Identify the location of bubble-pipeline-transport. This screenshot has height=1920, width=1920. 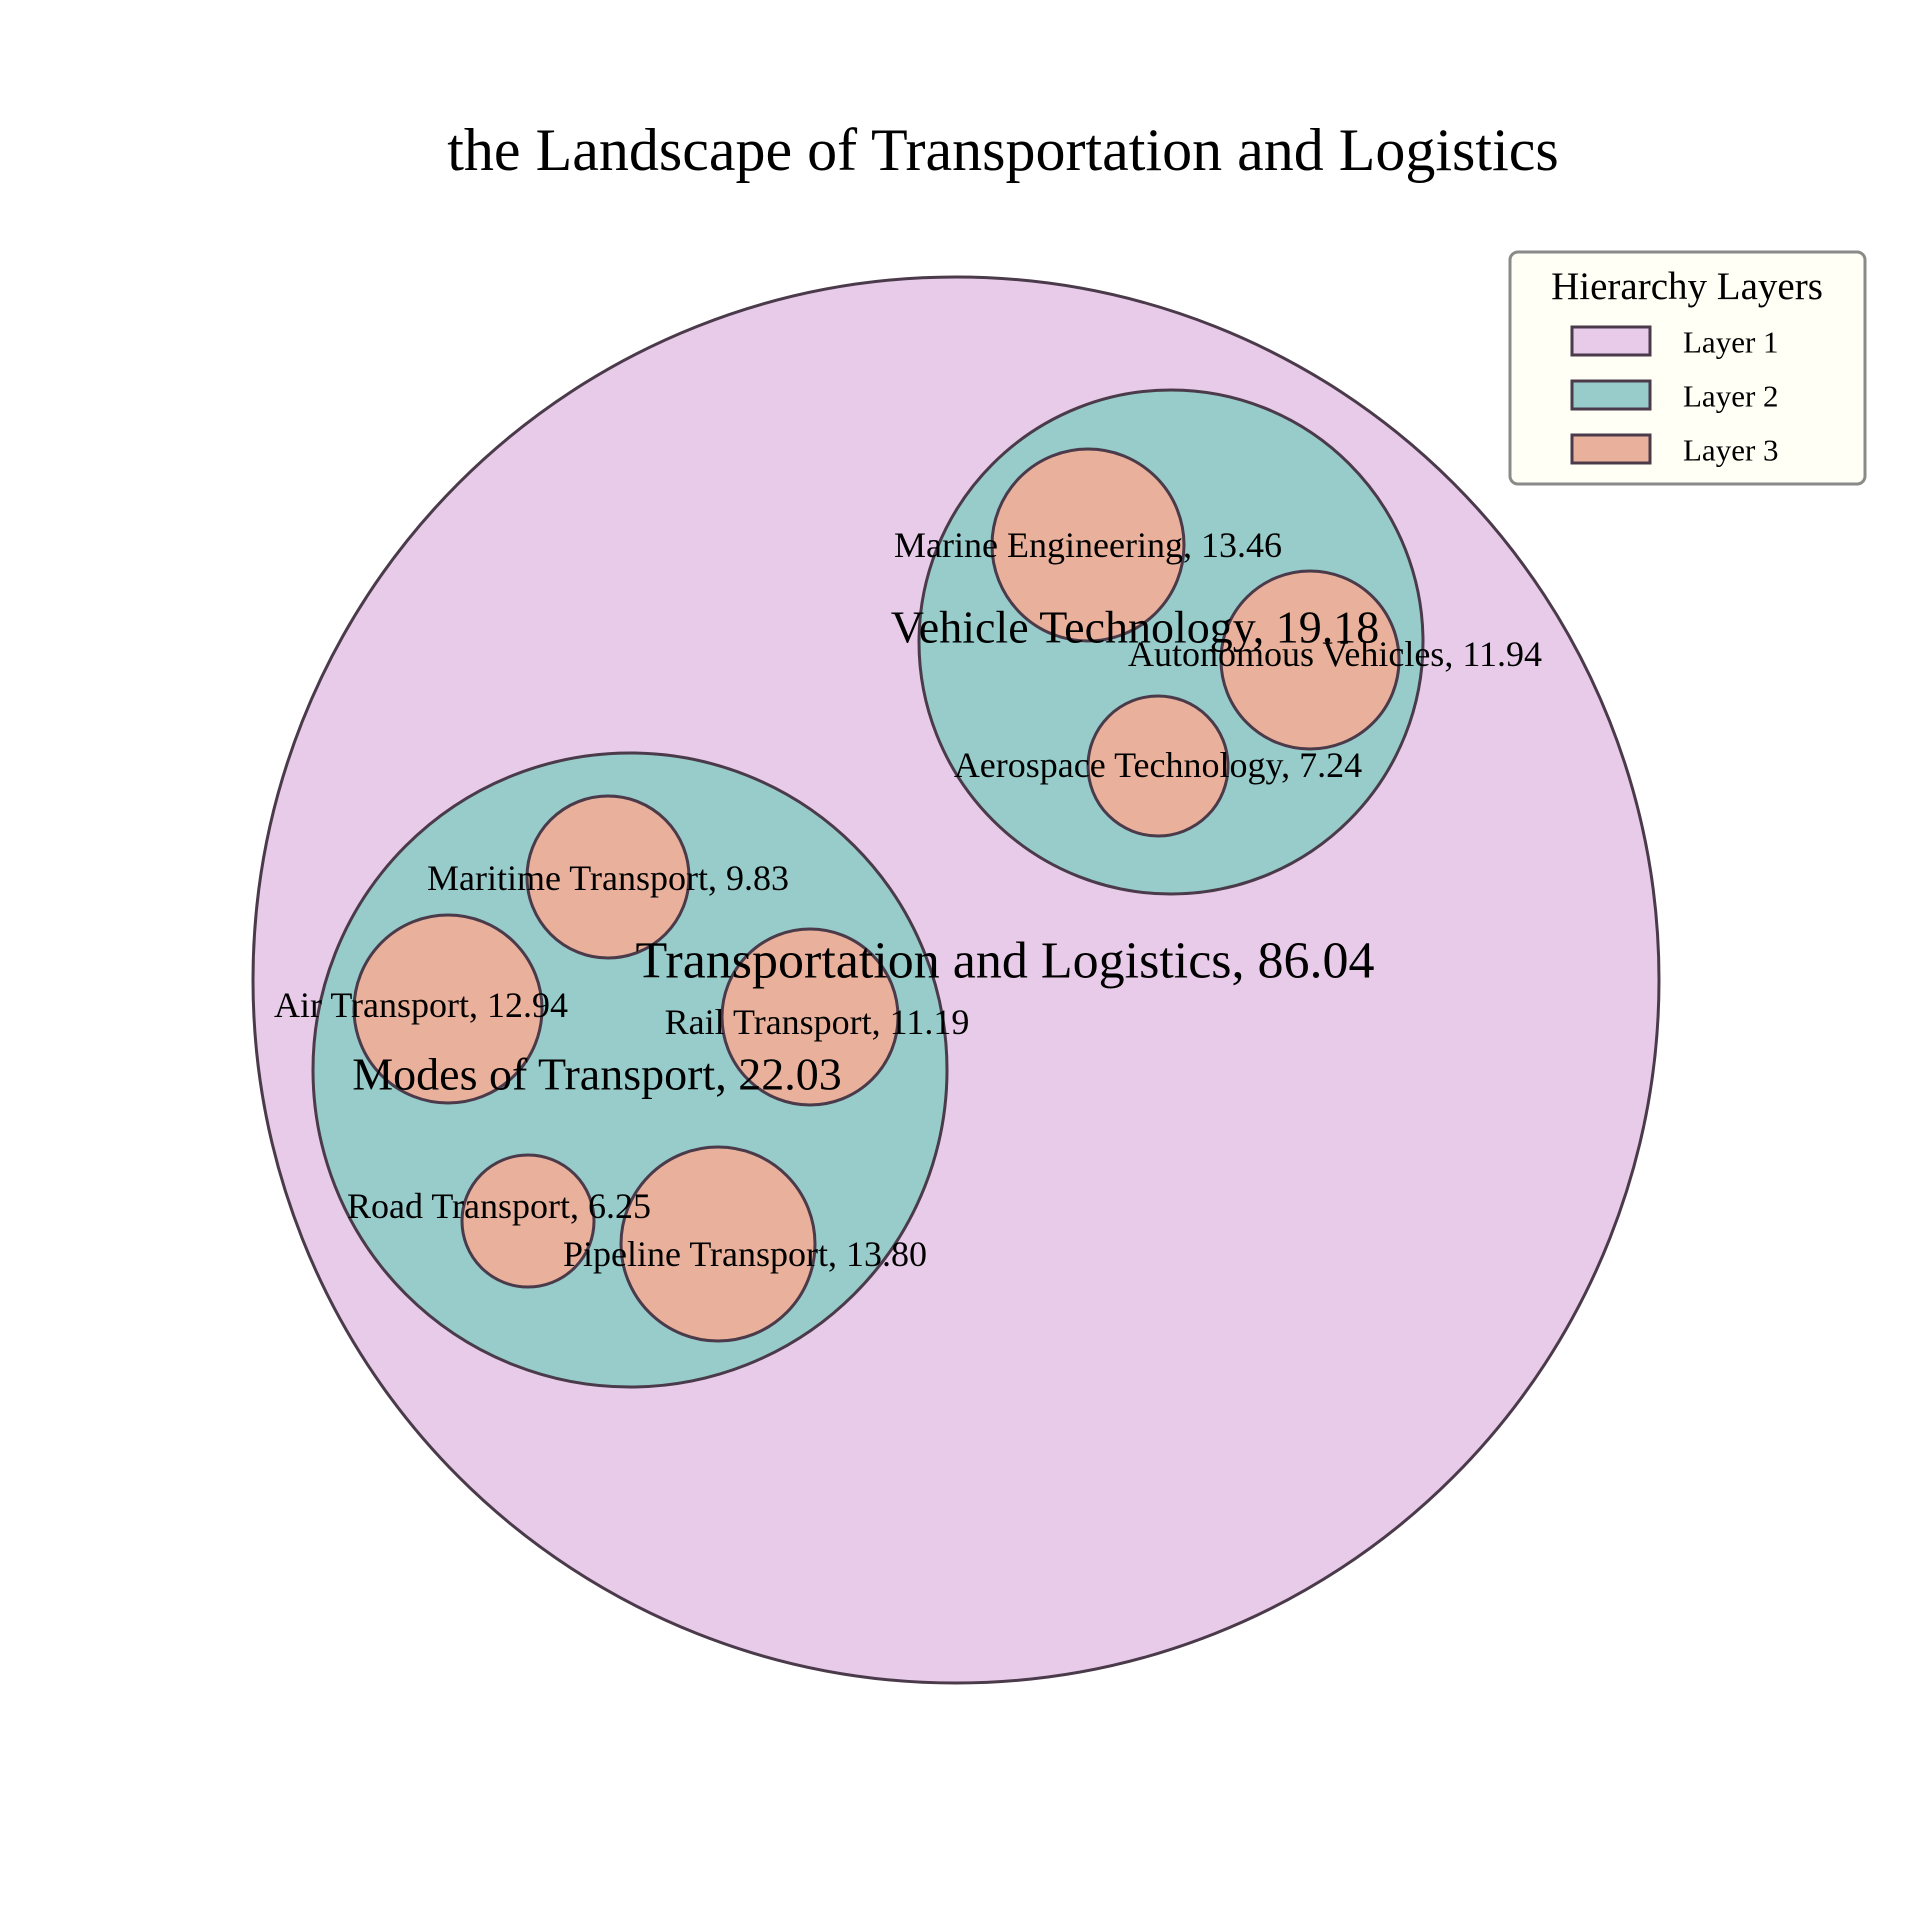
(718, 1244).